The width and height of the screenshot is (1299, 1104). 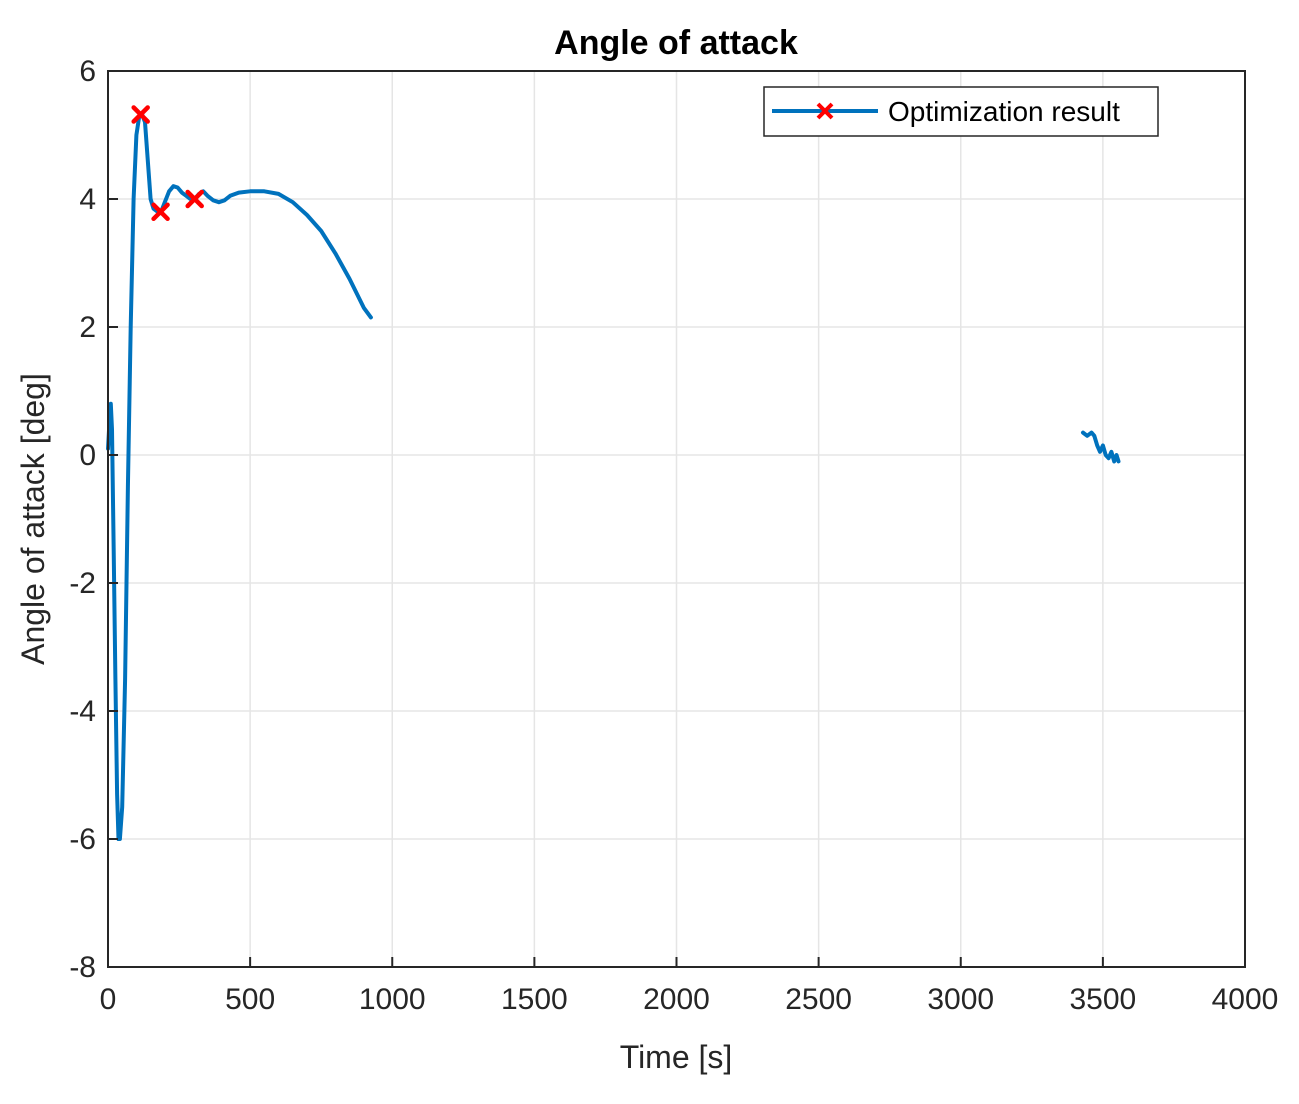 What do you see at coordinates (392, 999) in the screenshot?
I see `x-tick-label: 1000` at bounding box center [392, 999].